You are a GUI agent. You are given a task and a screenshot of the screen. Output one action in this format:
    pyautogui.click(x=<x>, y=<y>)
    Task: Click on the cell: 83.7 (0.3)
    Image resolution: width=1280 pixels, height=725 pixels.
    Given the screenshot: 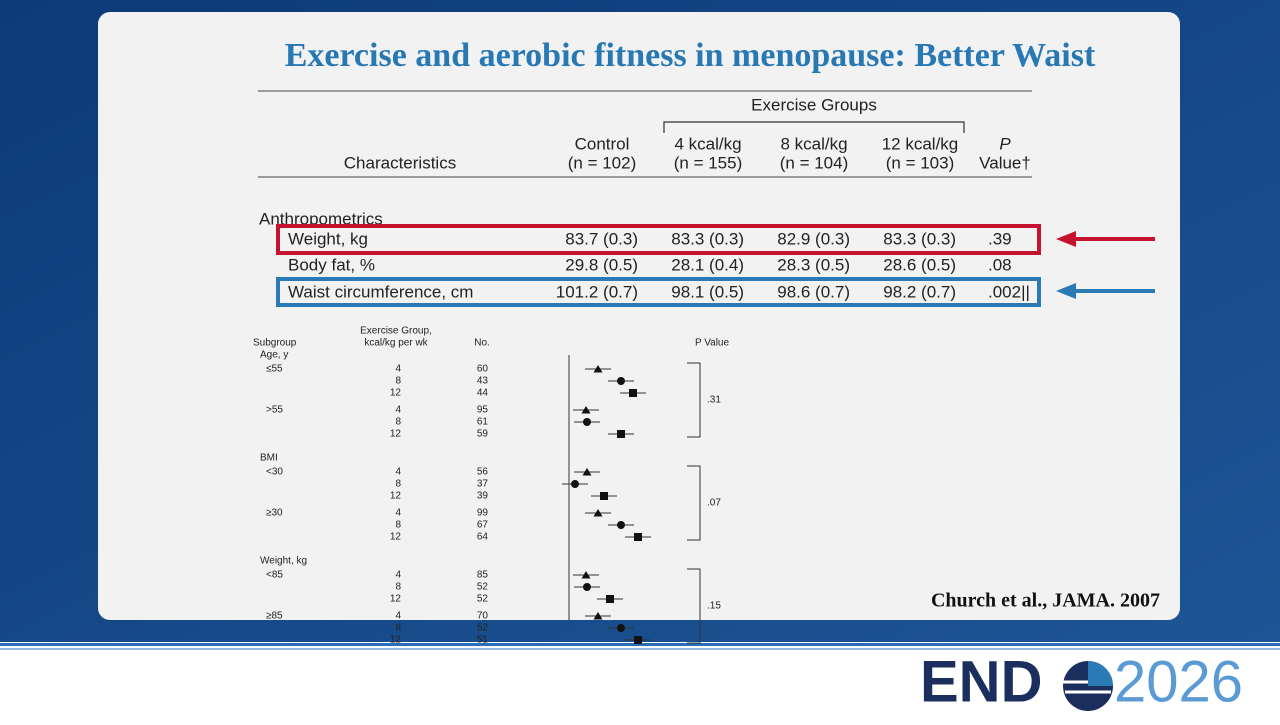 What is the action you would take?
    pyautogui.click(x=601, y=238)
    